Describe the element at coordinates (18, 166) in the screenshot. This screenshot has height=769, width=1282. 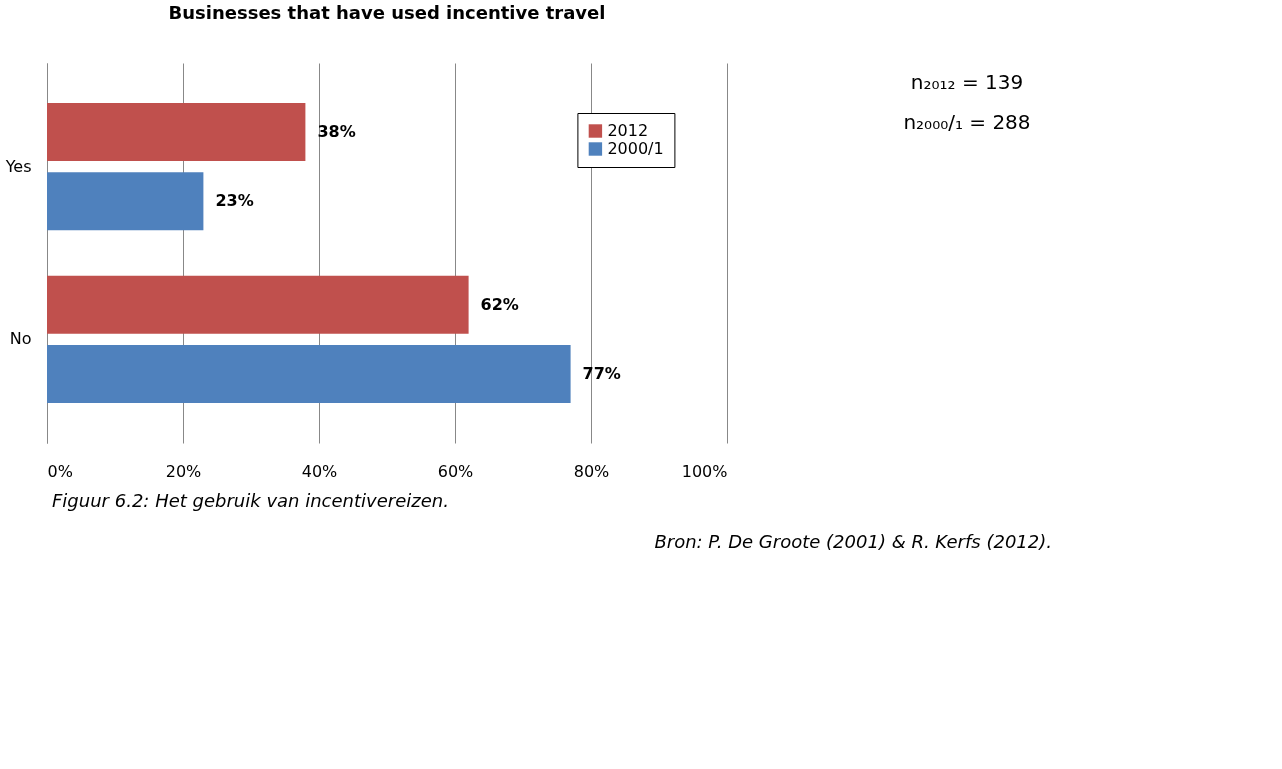
I see `y-tick-label: Yes` at that location.